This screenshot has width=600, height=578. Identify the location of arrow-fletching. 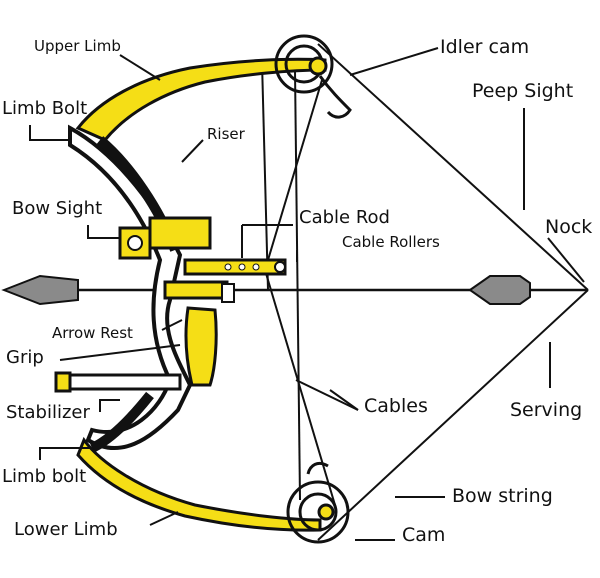
(499, 290).